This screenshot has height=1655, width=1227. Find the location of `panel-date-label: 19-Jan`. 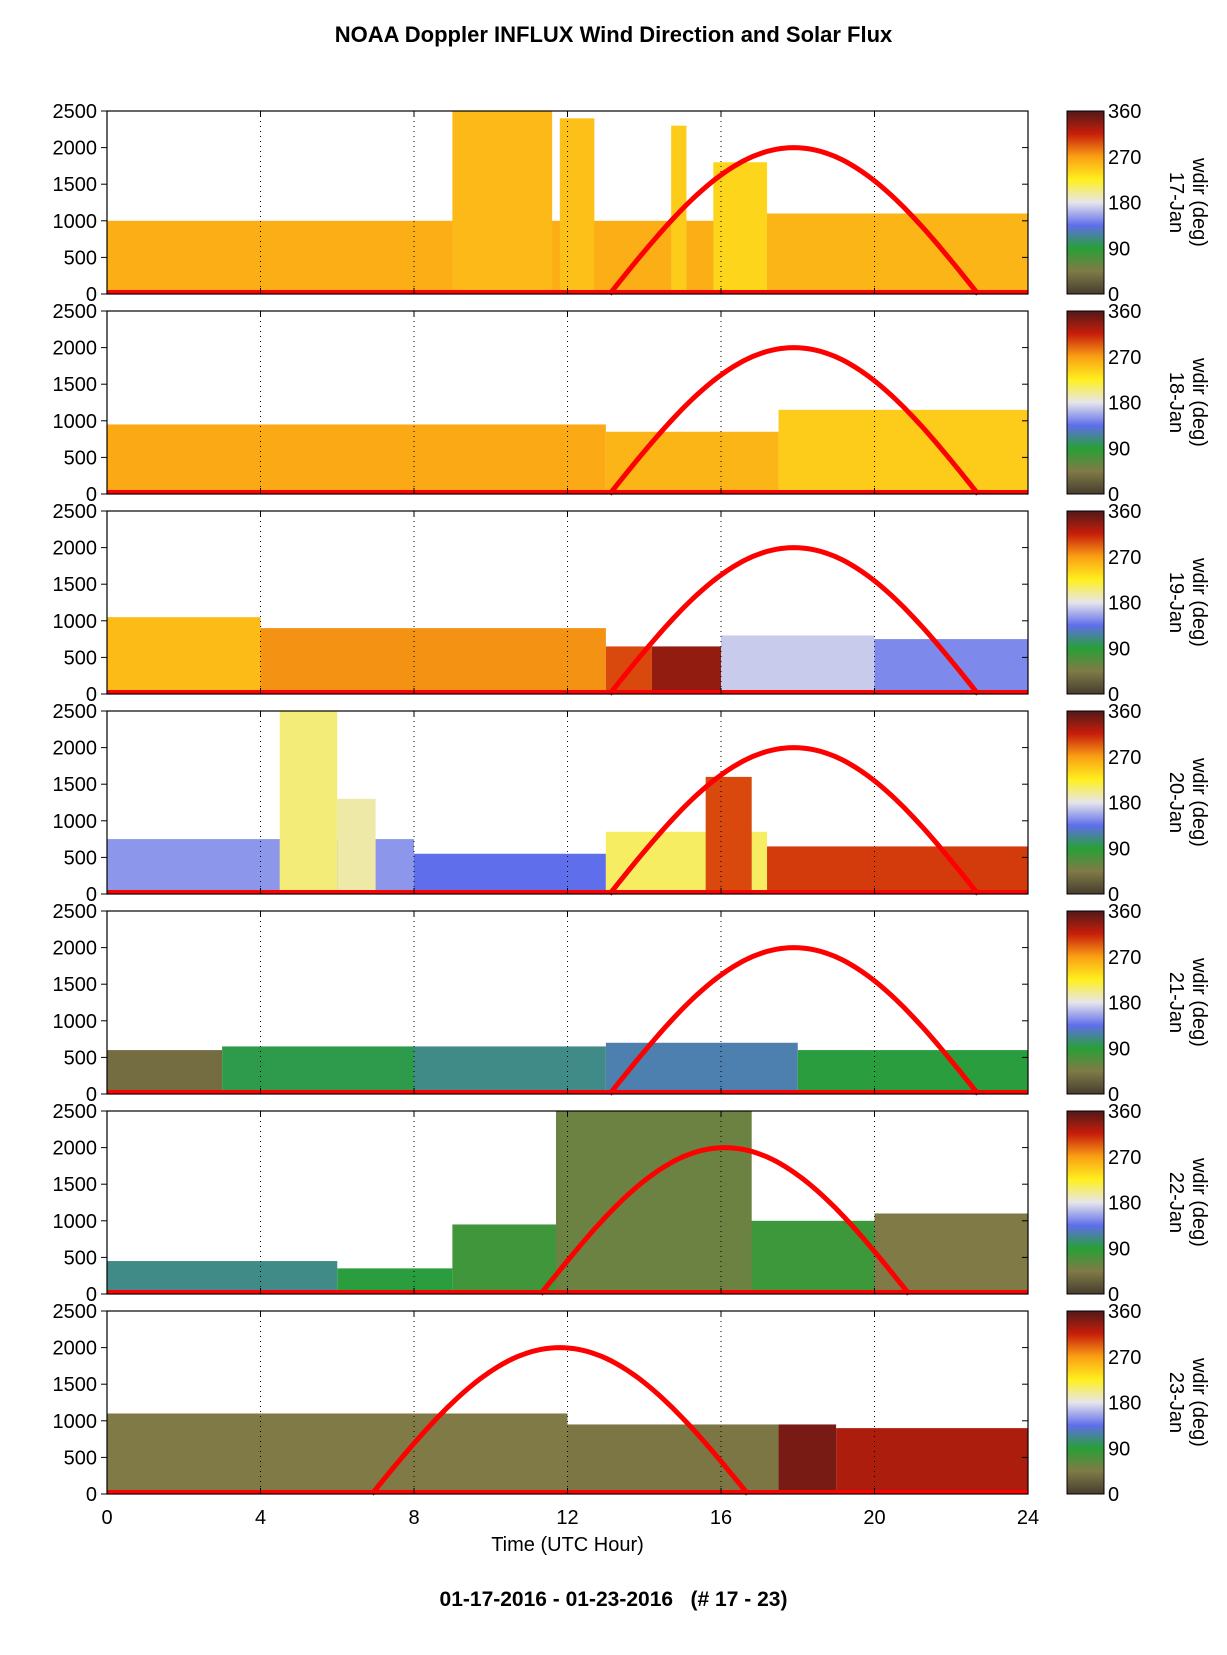

panel-date-label: 19-Jan is located at coordinates (1176, 602).